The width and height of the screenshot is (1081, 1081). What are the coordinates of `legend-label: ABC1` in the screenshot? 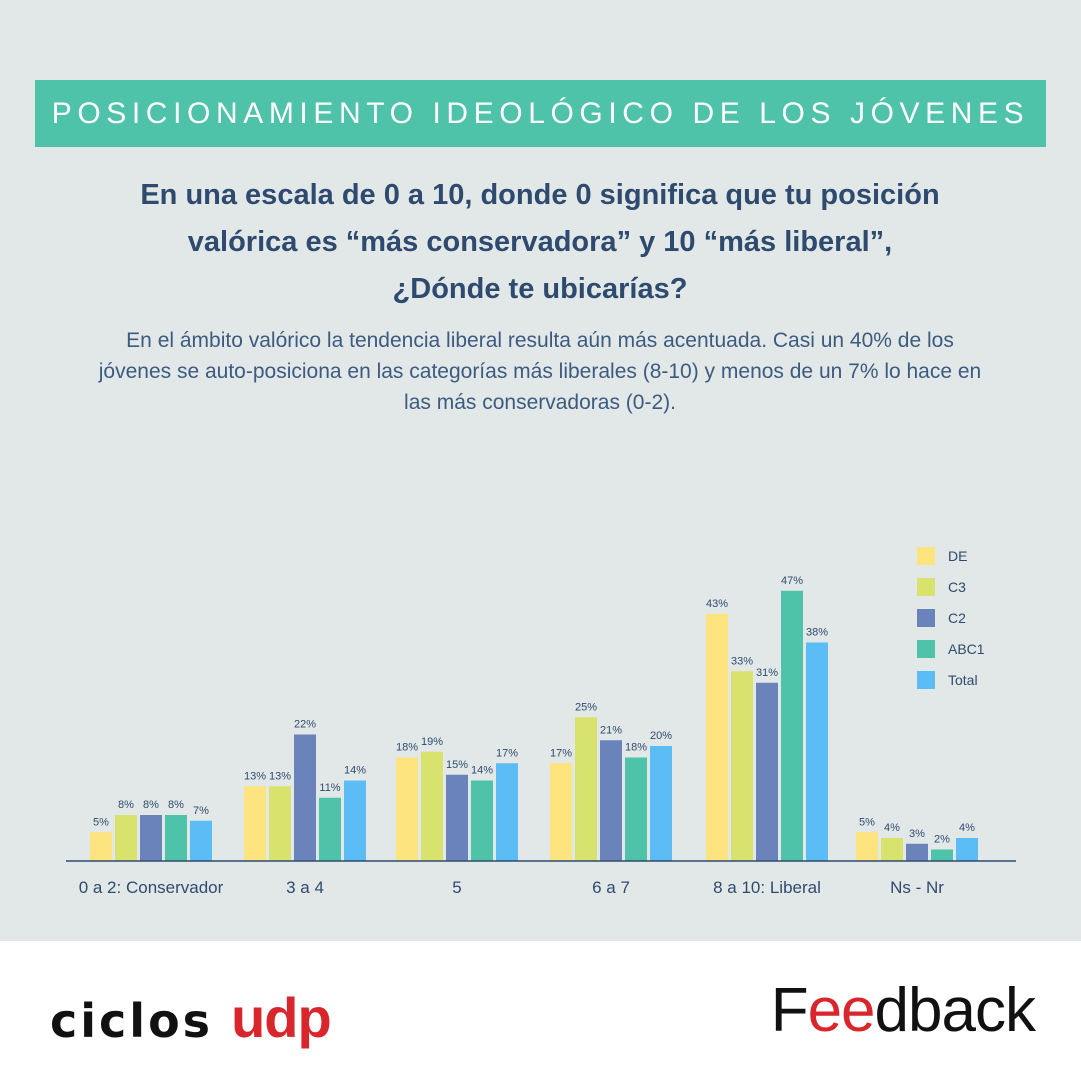 It's located at (966, 649).